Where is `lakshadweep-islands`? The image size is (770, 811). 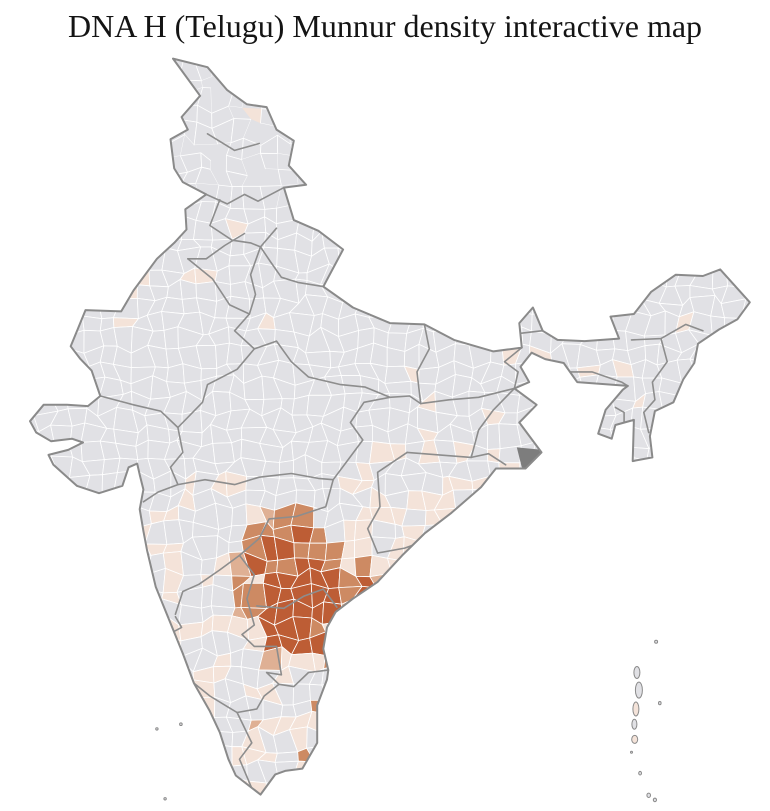 lakshadweep-islands is located at coordinates (169, 761).